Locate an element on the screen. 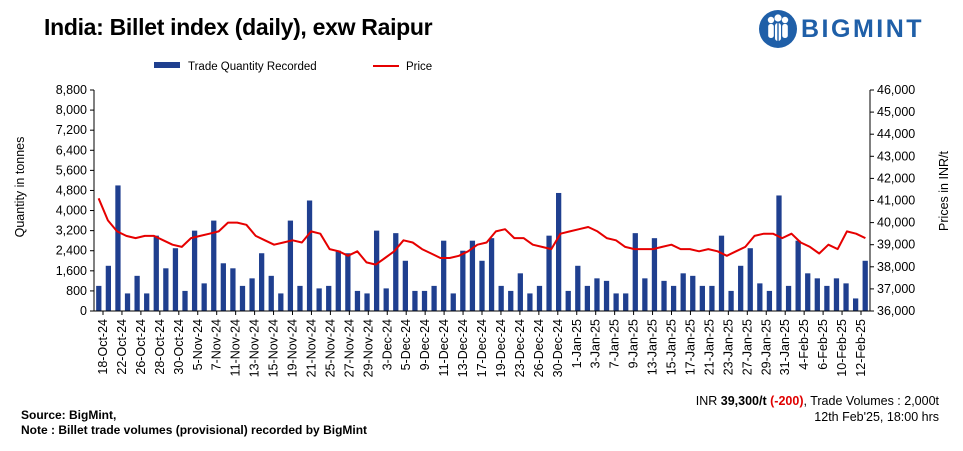 This screenshot has width=963, height=451. price-line-layer is located at coordinates (481, 231).